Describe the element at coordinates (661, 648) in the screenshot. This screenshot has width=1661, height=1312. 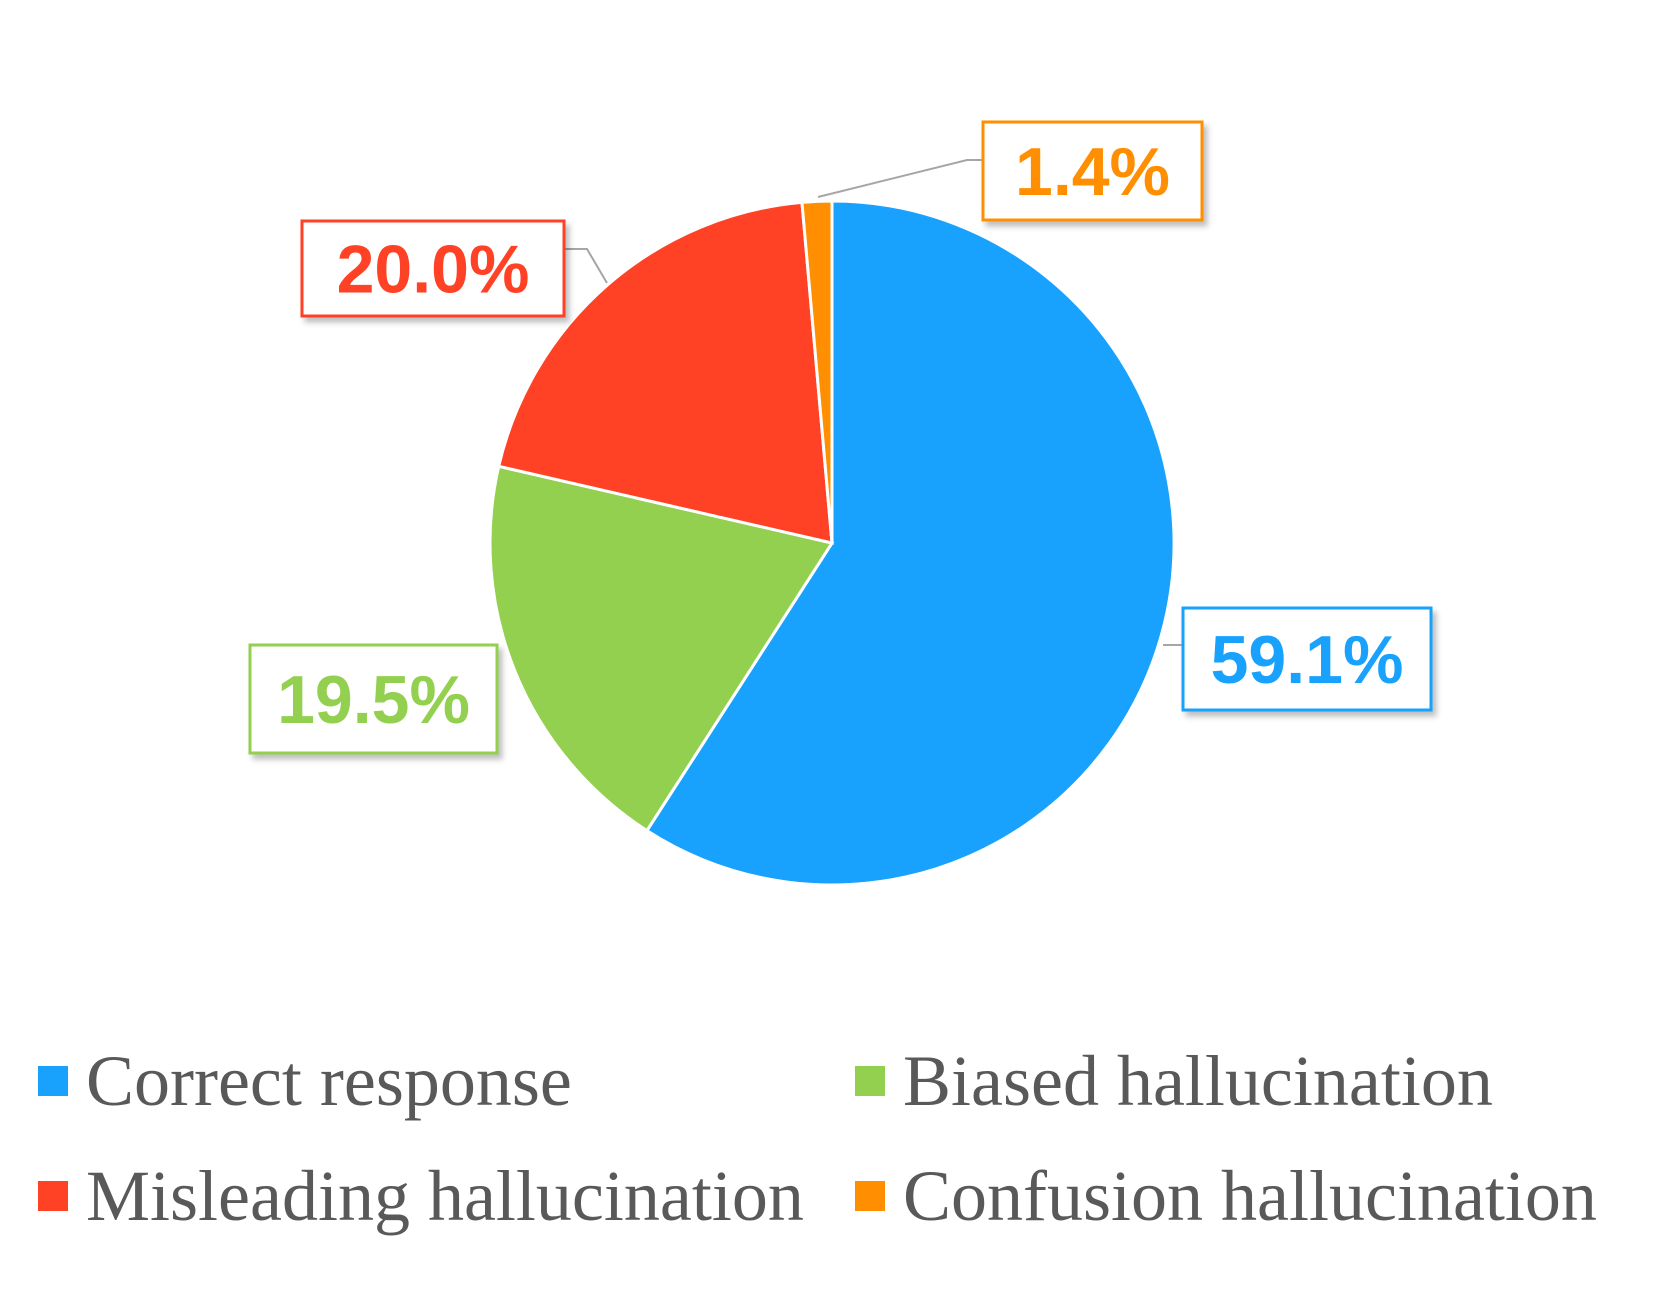
I see `pie-slice-biased-hallucination` at that location.